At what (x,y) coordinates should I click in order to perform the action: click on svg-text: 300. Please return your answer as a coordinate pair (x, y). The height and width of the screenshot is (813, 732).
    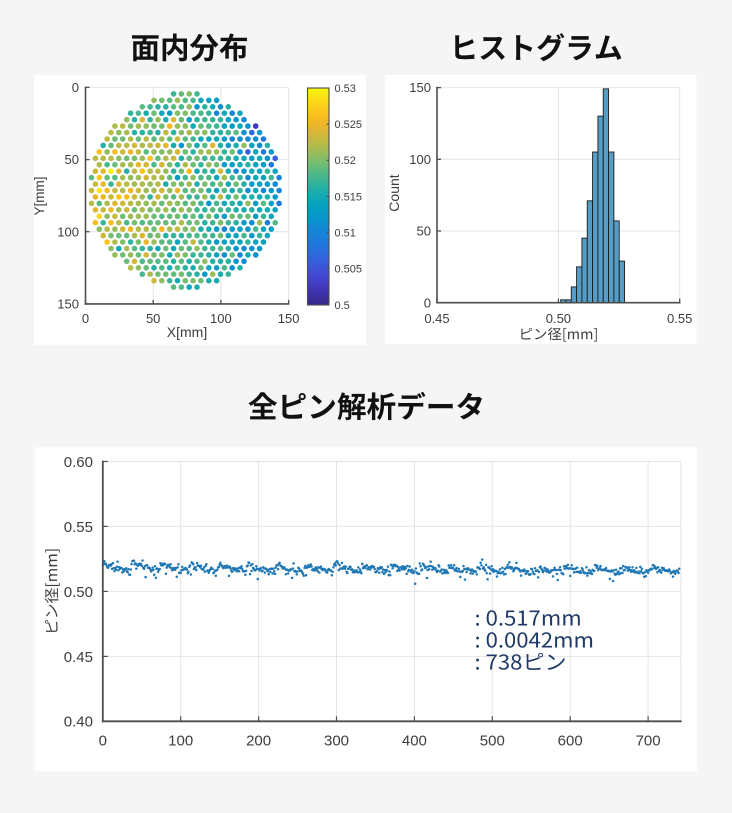
    Looking at the image, I should click on (336, 741).